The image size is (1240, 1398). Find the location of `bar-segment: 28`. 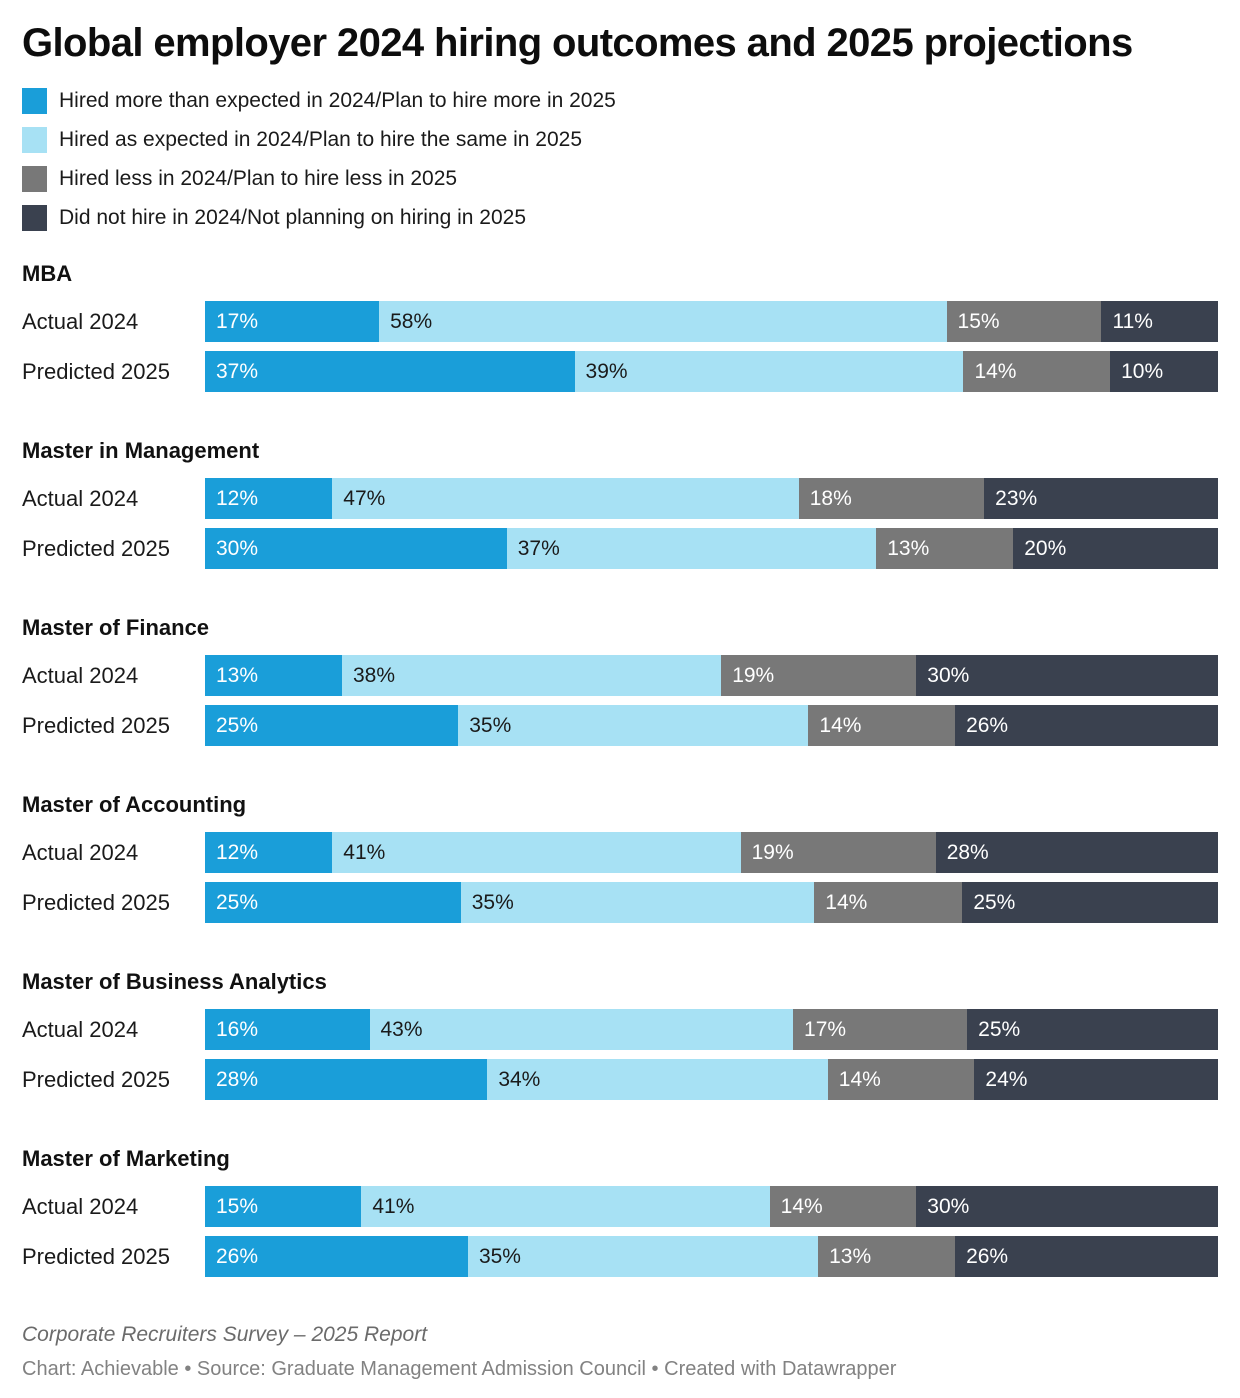

bar-segment: 28 is located at coordinates (346, 1079).